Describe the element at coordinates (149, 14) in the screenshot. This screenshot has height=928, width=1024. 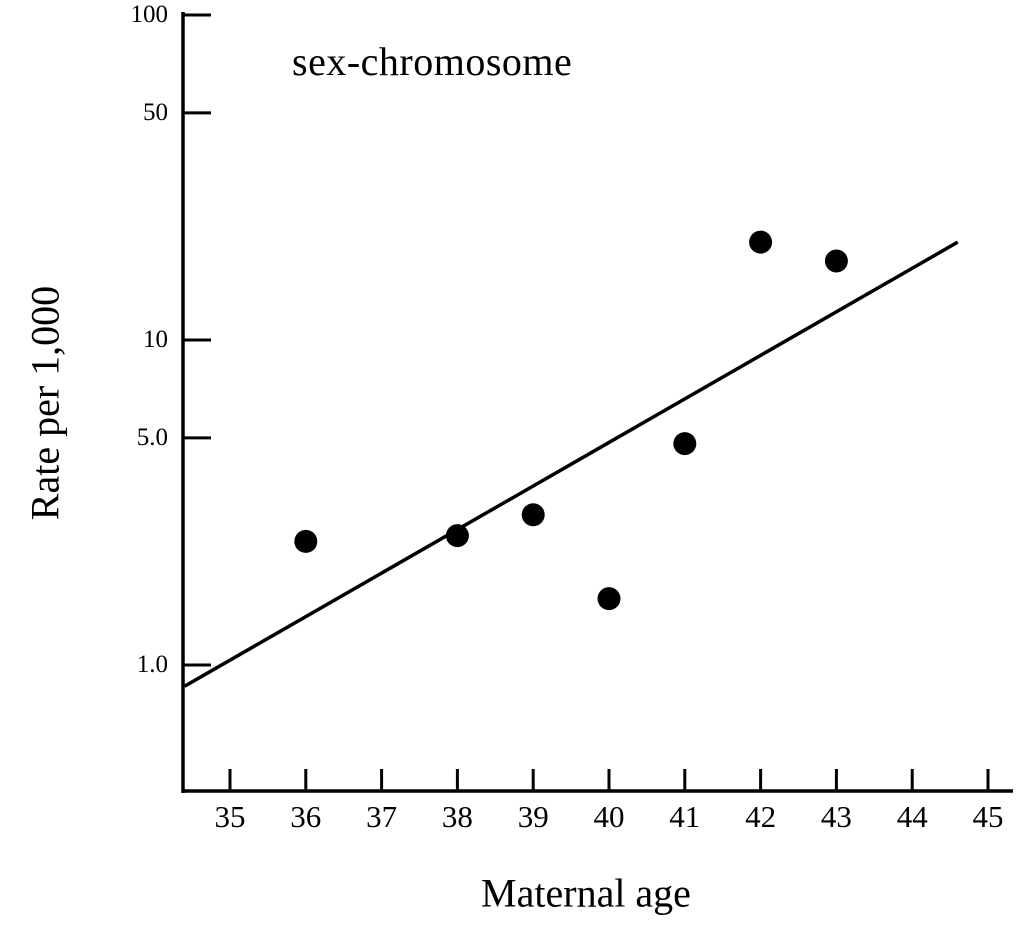
I see `y-tick-label: 100` at that location.